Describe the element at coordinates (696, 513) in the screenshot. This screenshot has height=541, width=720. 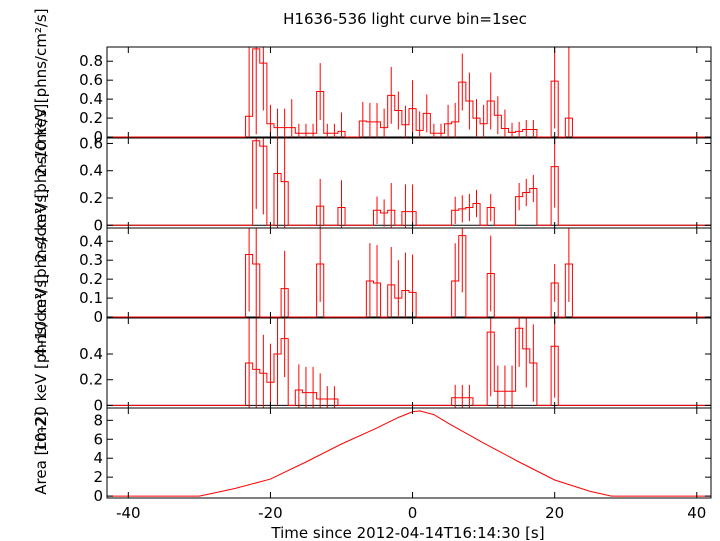
I see `x-tick-label: 40` at that location.